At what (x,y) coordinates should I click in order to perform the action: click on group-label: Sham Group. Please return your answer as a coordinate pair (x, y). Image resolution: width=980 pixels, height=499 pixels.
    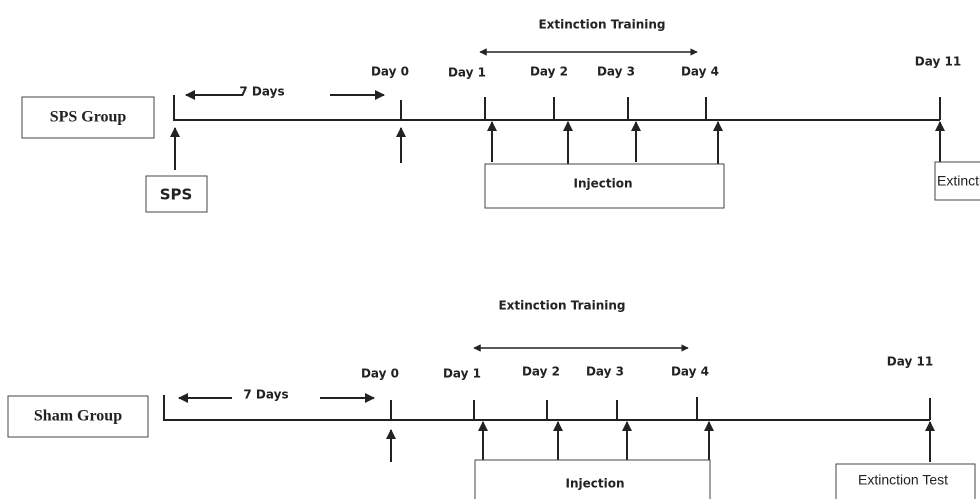
    Looking at the image, I should click on (78, 416).